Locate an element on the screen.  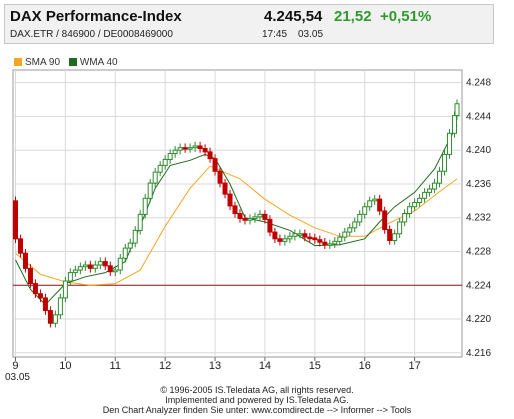
y-tick-label: 4.216 is located at coordinates (478, 353).